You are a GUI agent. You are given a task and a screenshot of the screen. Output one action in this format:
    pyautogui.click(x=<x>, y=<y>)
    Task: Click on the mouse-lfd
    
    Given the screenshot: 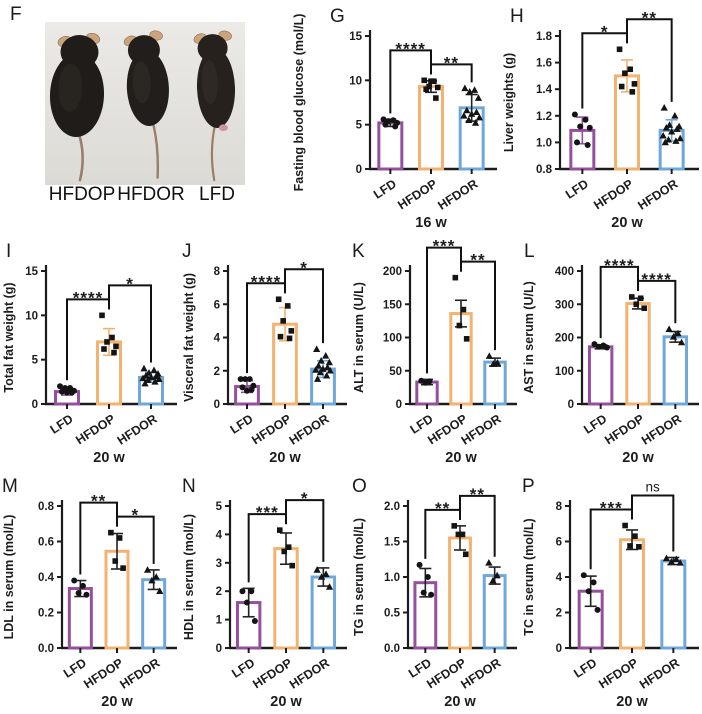 What is the action you would take?
    pyautogui.click(x=214, y=106)
    